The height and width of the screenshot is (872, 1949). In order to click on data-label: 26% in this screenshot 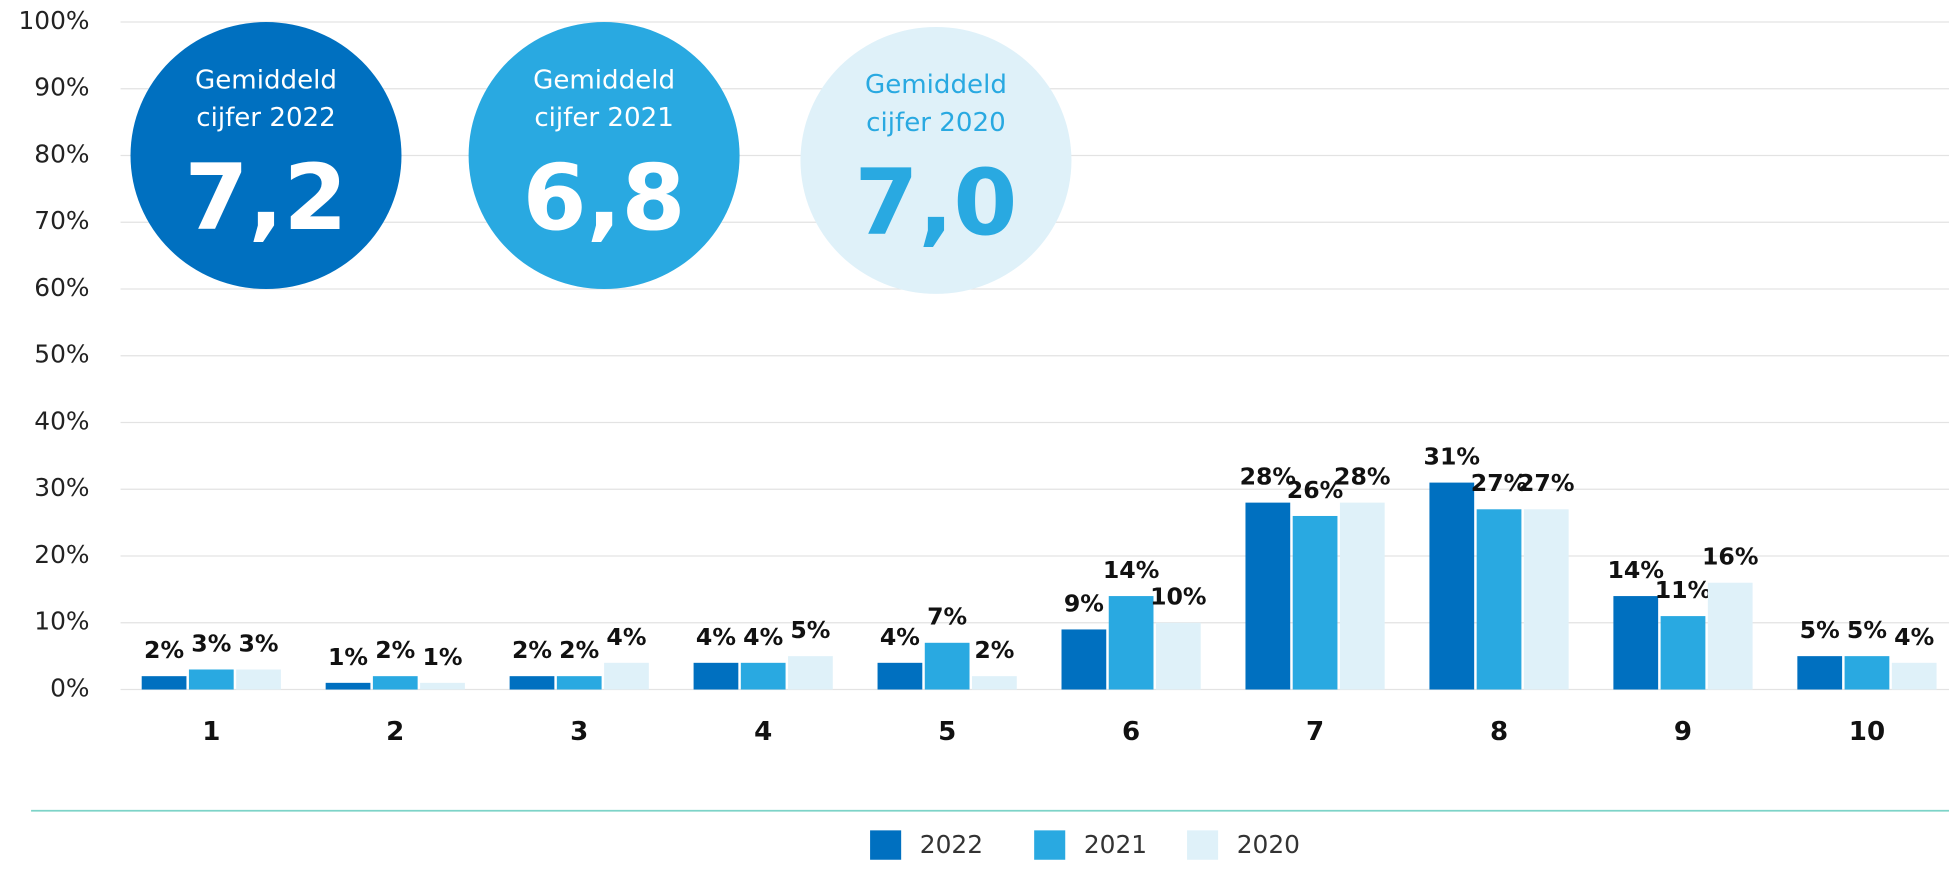, I will do `click(1315, 490)`.